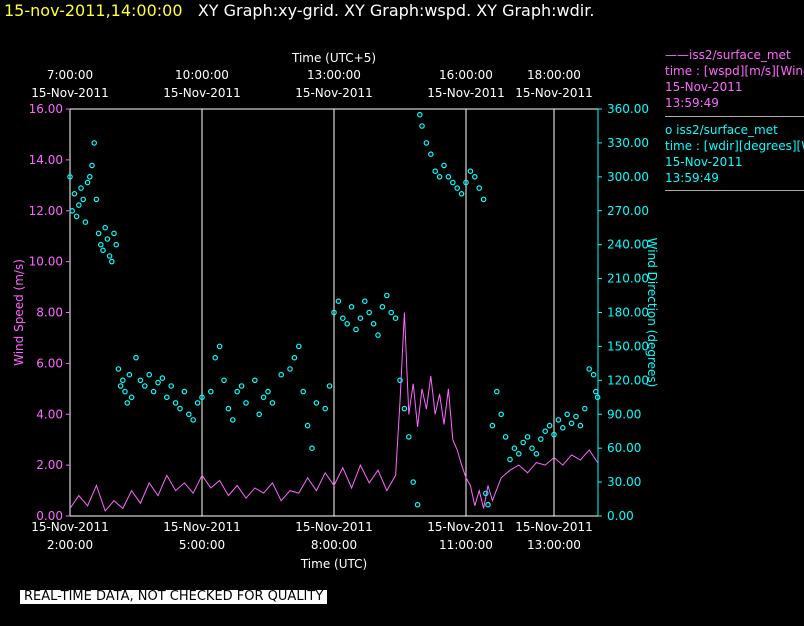 The image size is (804, 626). Describe the element at coordinates (624, 414) in the screenshot. I see `right-tick-label: 90.00` at that location.